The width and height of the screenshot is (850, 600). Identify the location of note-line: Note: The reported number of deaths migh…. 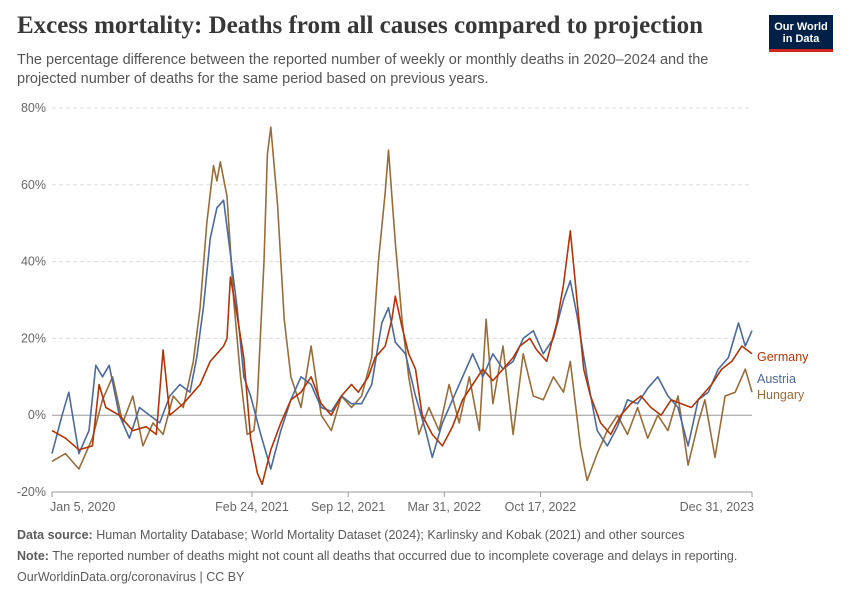
(377, 556).